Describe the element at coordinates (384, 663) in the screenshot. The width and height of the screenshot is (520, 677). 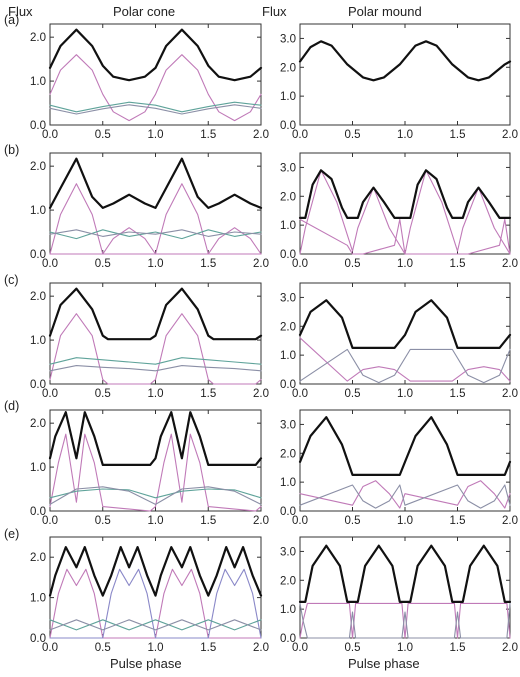
I see `x-axis-label-right: Pulse phase` at that location.